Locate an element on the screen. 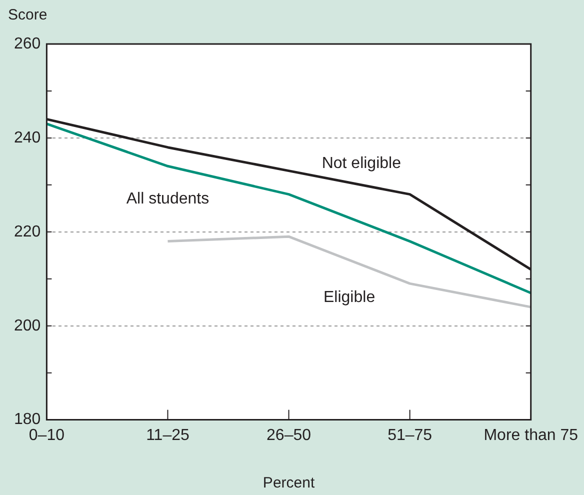 The width and height of the screenshot is (584, 495). y-axis-title: Score is located at coordinates (28, 15).